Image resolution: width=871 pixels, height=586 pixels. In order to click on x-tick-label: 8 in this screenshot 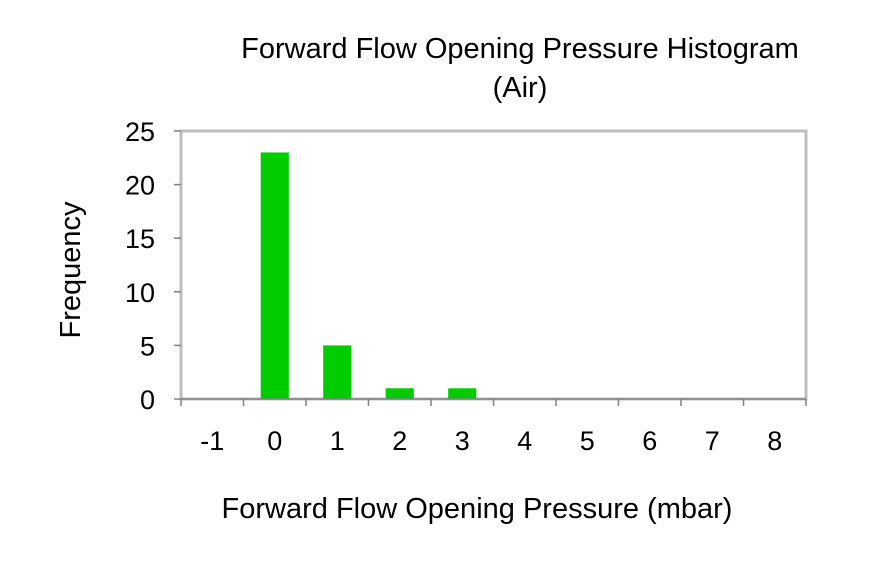, I will do `click(774, 441)`.